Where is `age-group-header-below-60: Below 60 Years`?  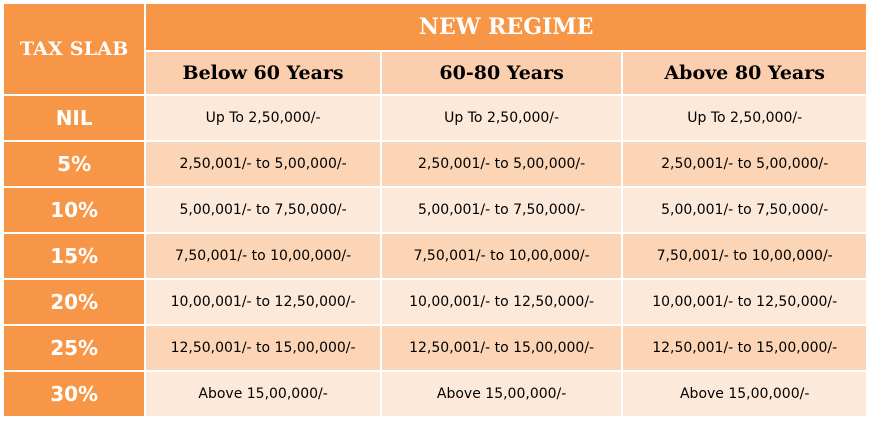
age-group-header-below-60: Below 60 Years is located at coordinates (263, 73).